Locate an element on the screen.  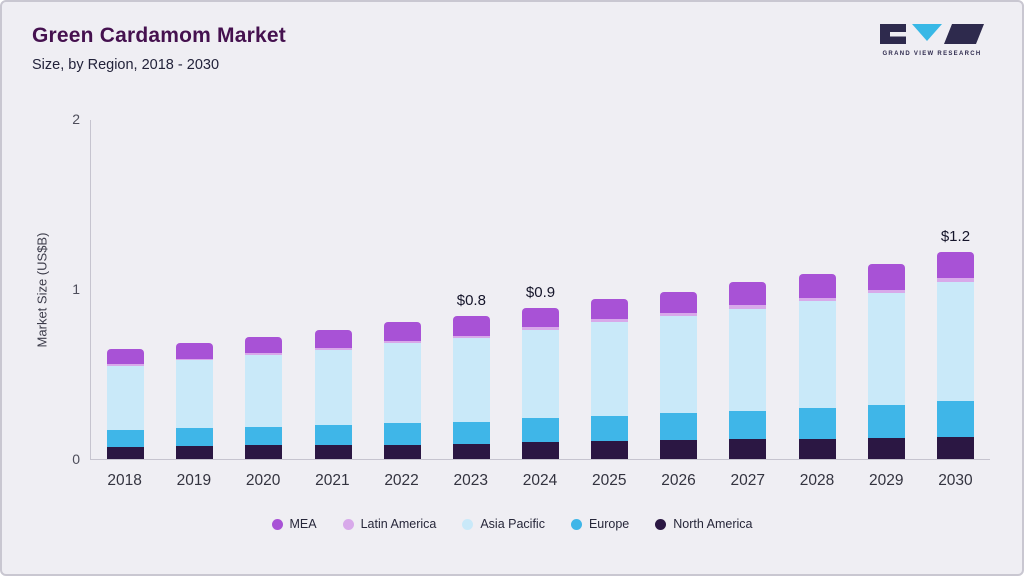
legend-label-europe: Europe is located at coordinates (609, 524).